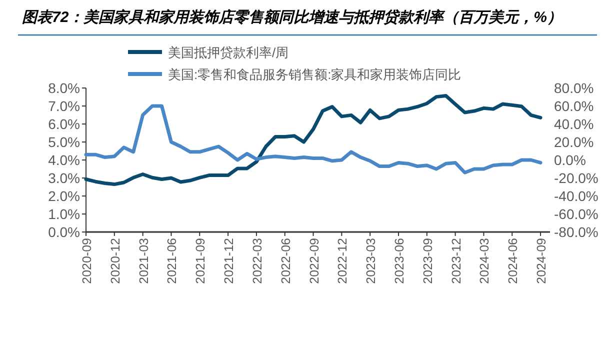 This screenshot has width=615, height=349. What do you see at coordinates (64, 214) in the screenshot?
I see `y-tick-label: 1.0%` at bounding box center [64, 214].